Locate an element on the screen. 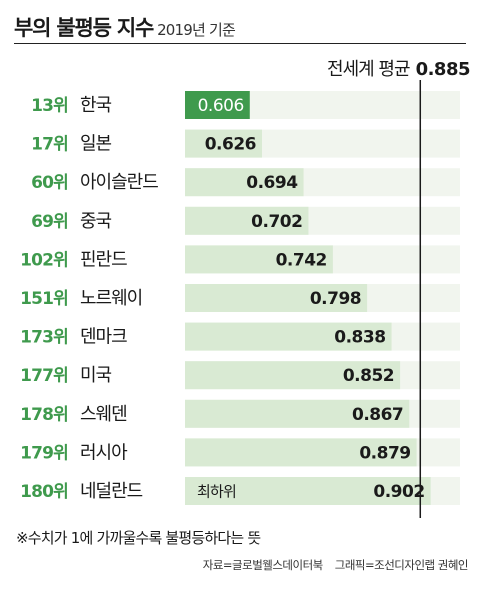 Image resolution: width=480 pixels, height=595 pixels. value-label: 0.798 is located at coordinates (335, 299).